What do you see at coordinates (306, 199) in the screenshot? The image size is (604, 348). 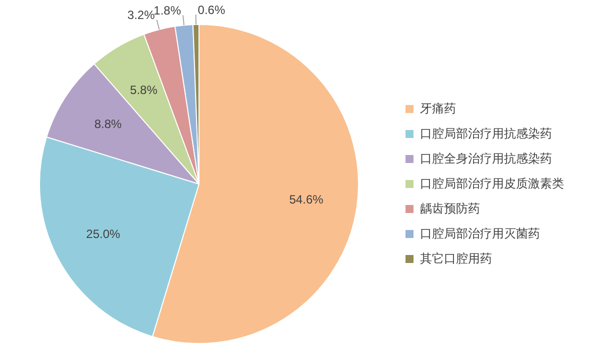 I see `data-label: 54.6%` at bounding box center [306, 199].